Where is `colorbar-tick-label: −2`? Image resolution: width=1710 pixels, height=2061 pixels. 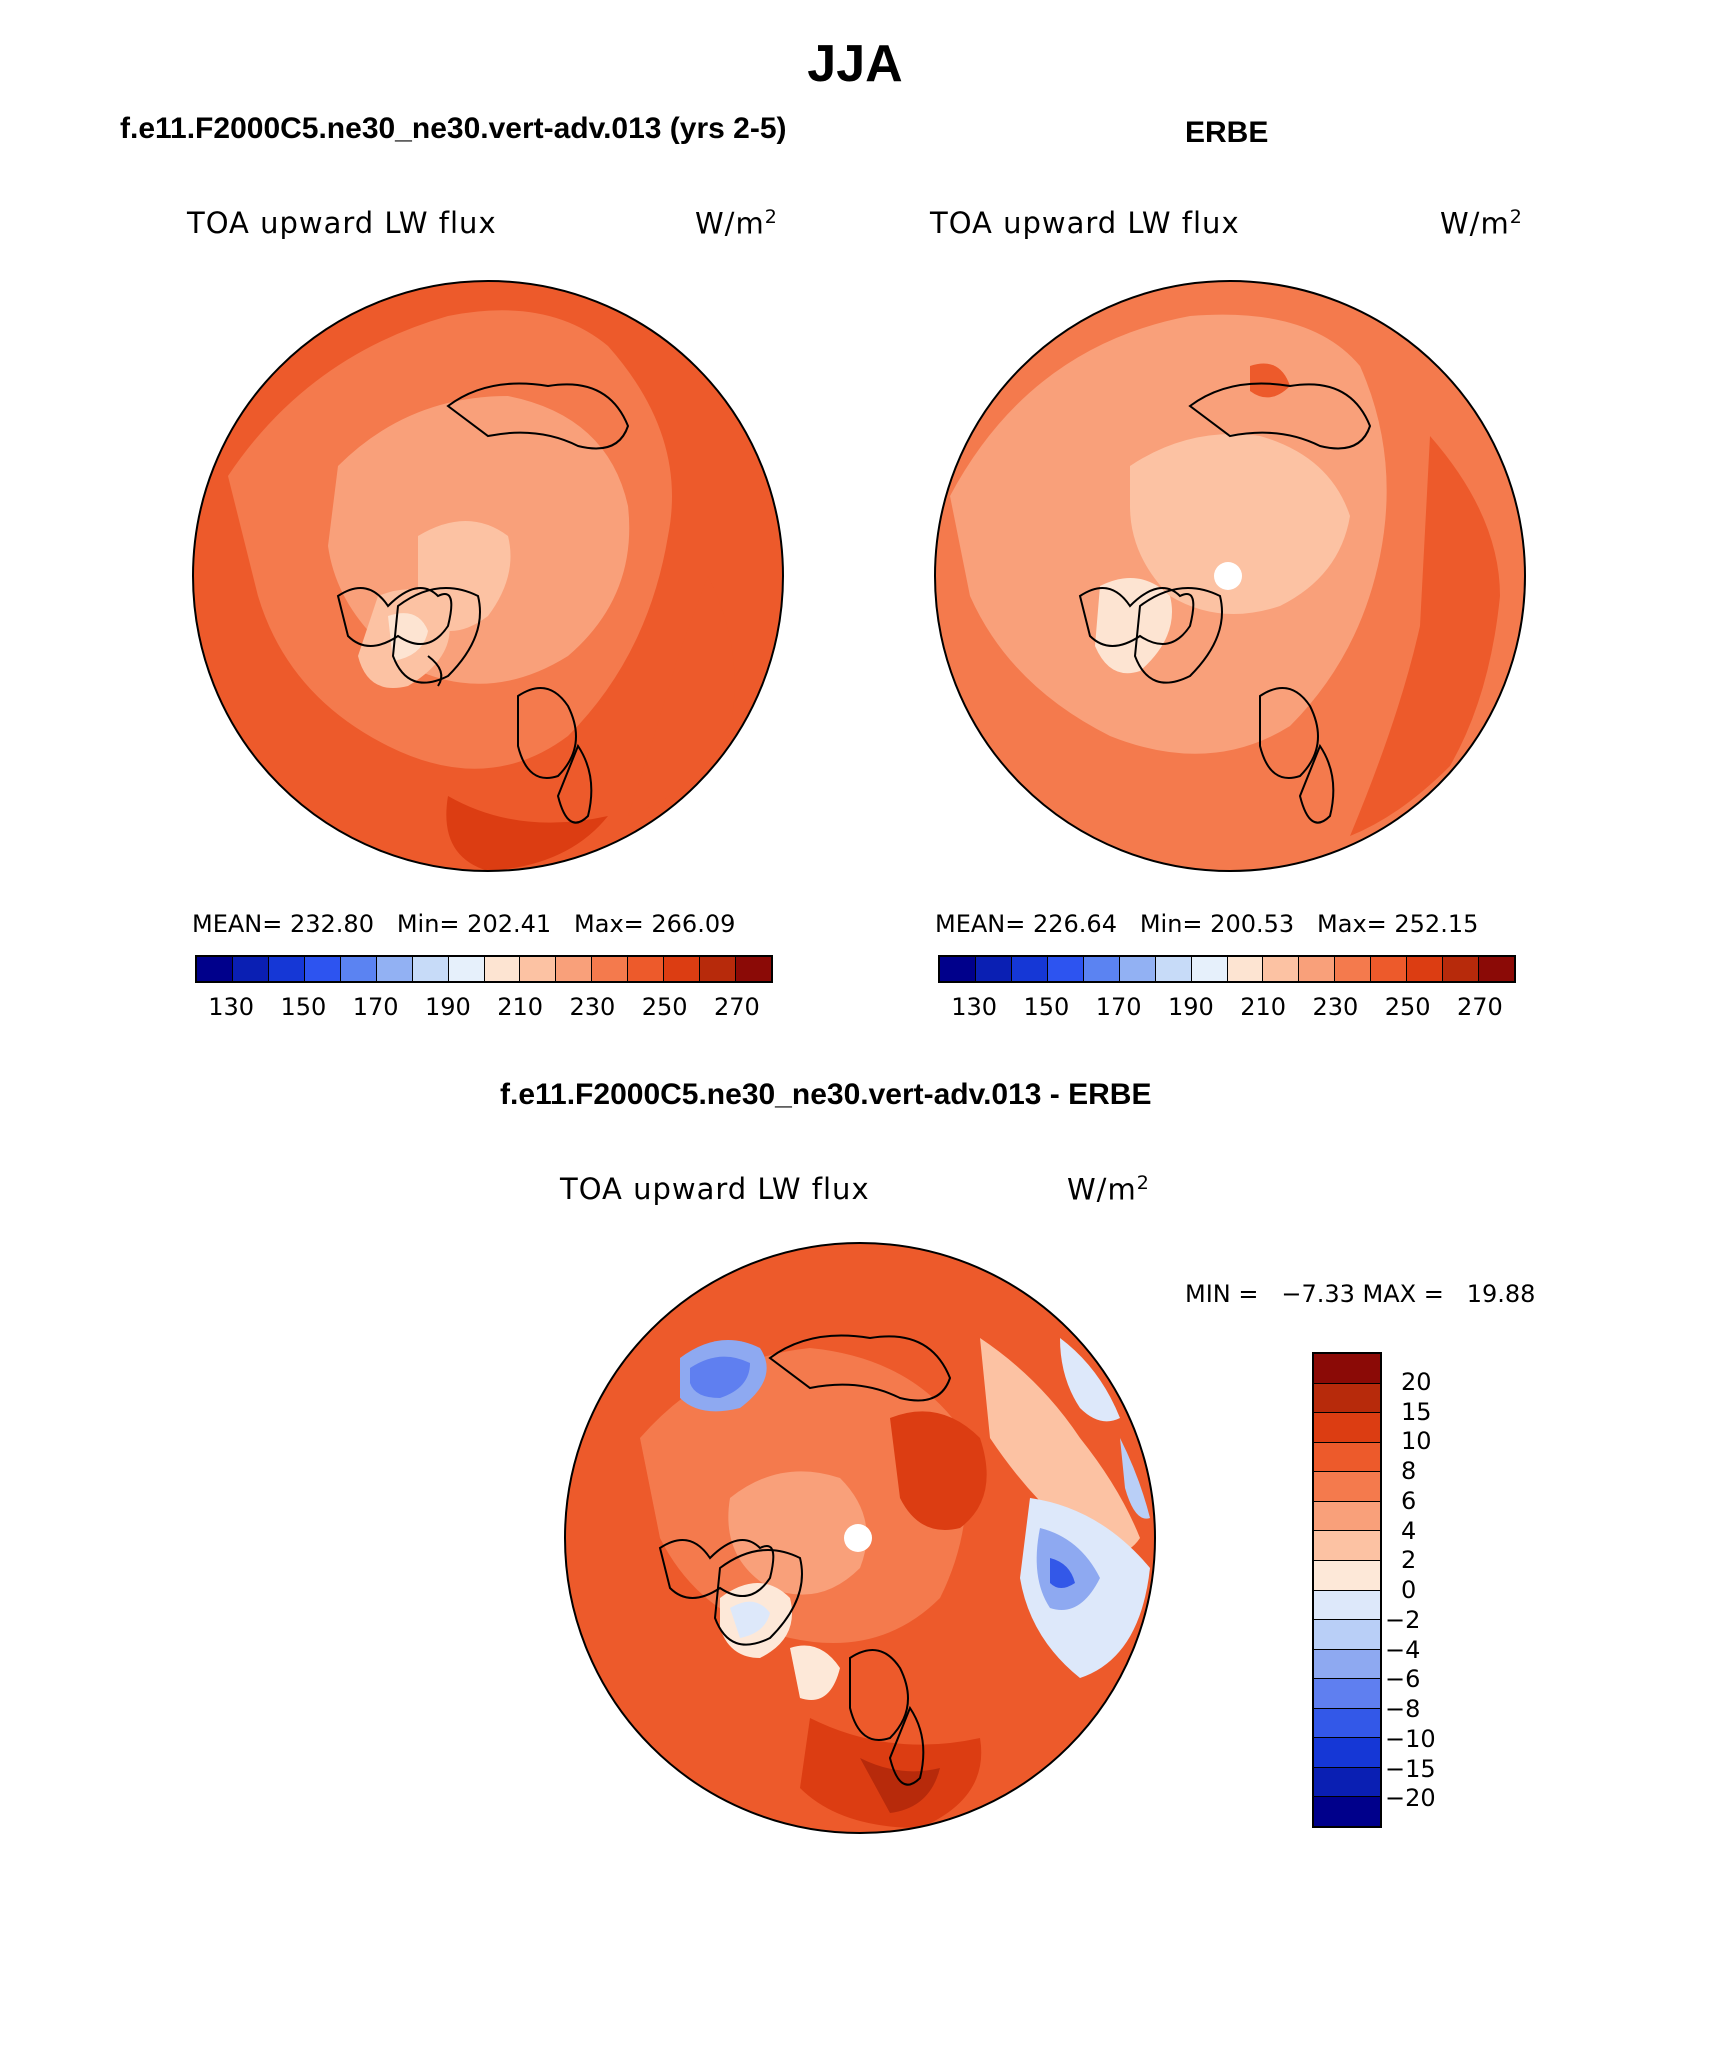 colorbar-tick-label: −2 is located at coordinates (1403, 1619).